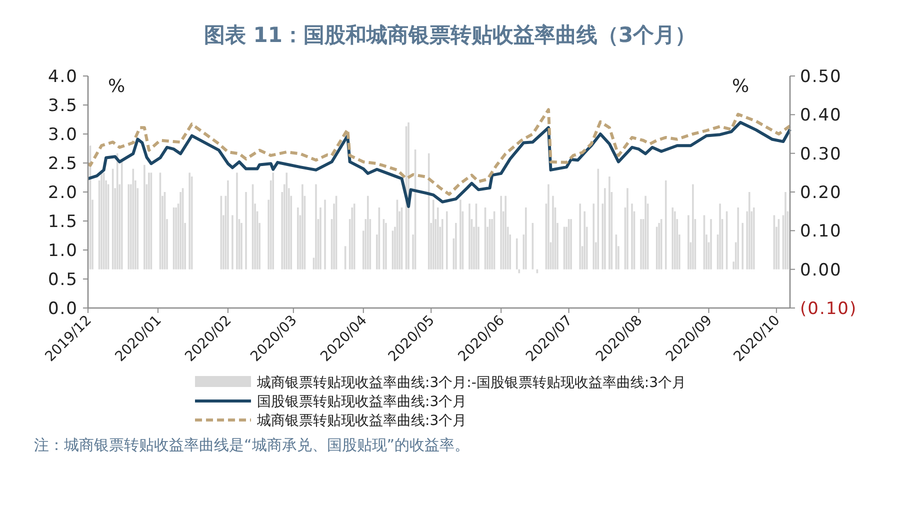  I want to click on y-tick-label: 0.5, so click(63, 280).